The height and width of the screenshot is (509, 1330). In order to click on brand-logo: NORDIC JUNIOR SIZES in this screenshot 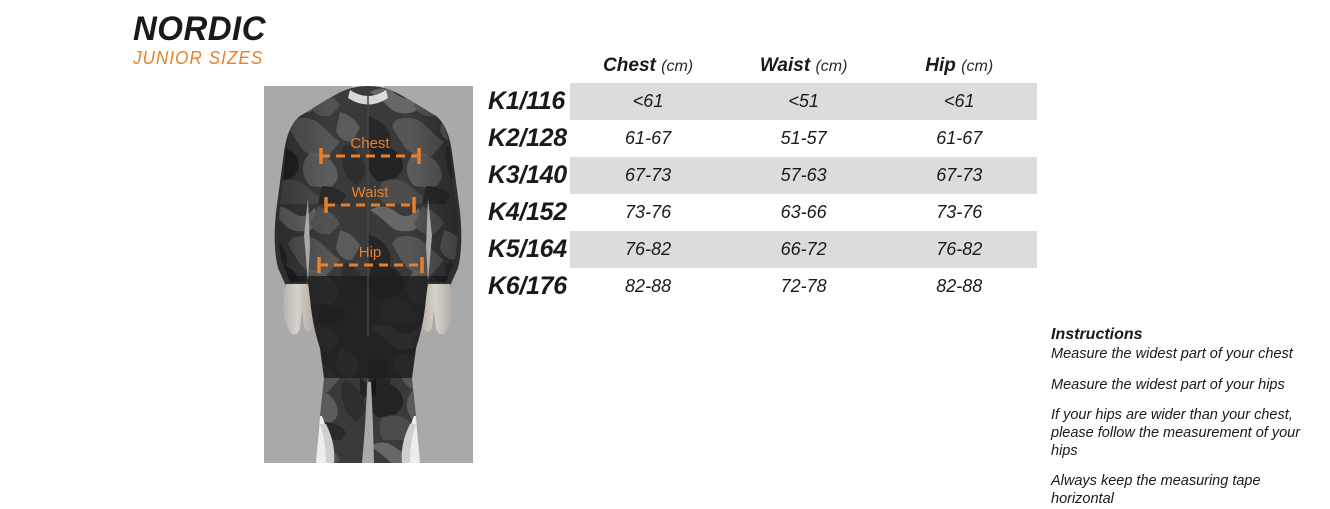, I will do `click(253, 39)`.